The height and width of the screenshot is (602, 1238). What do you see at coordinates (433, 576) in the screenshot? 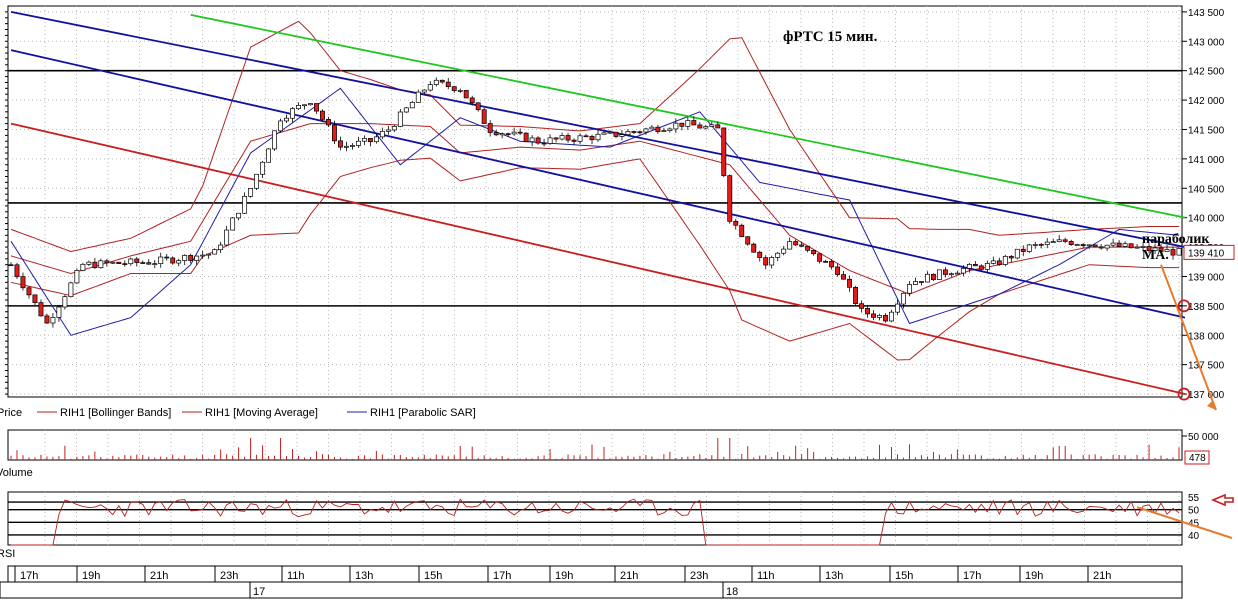
I see `time-label: 15h` at bounding box center [433, 576].